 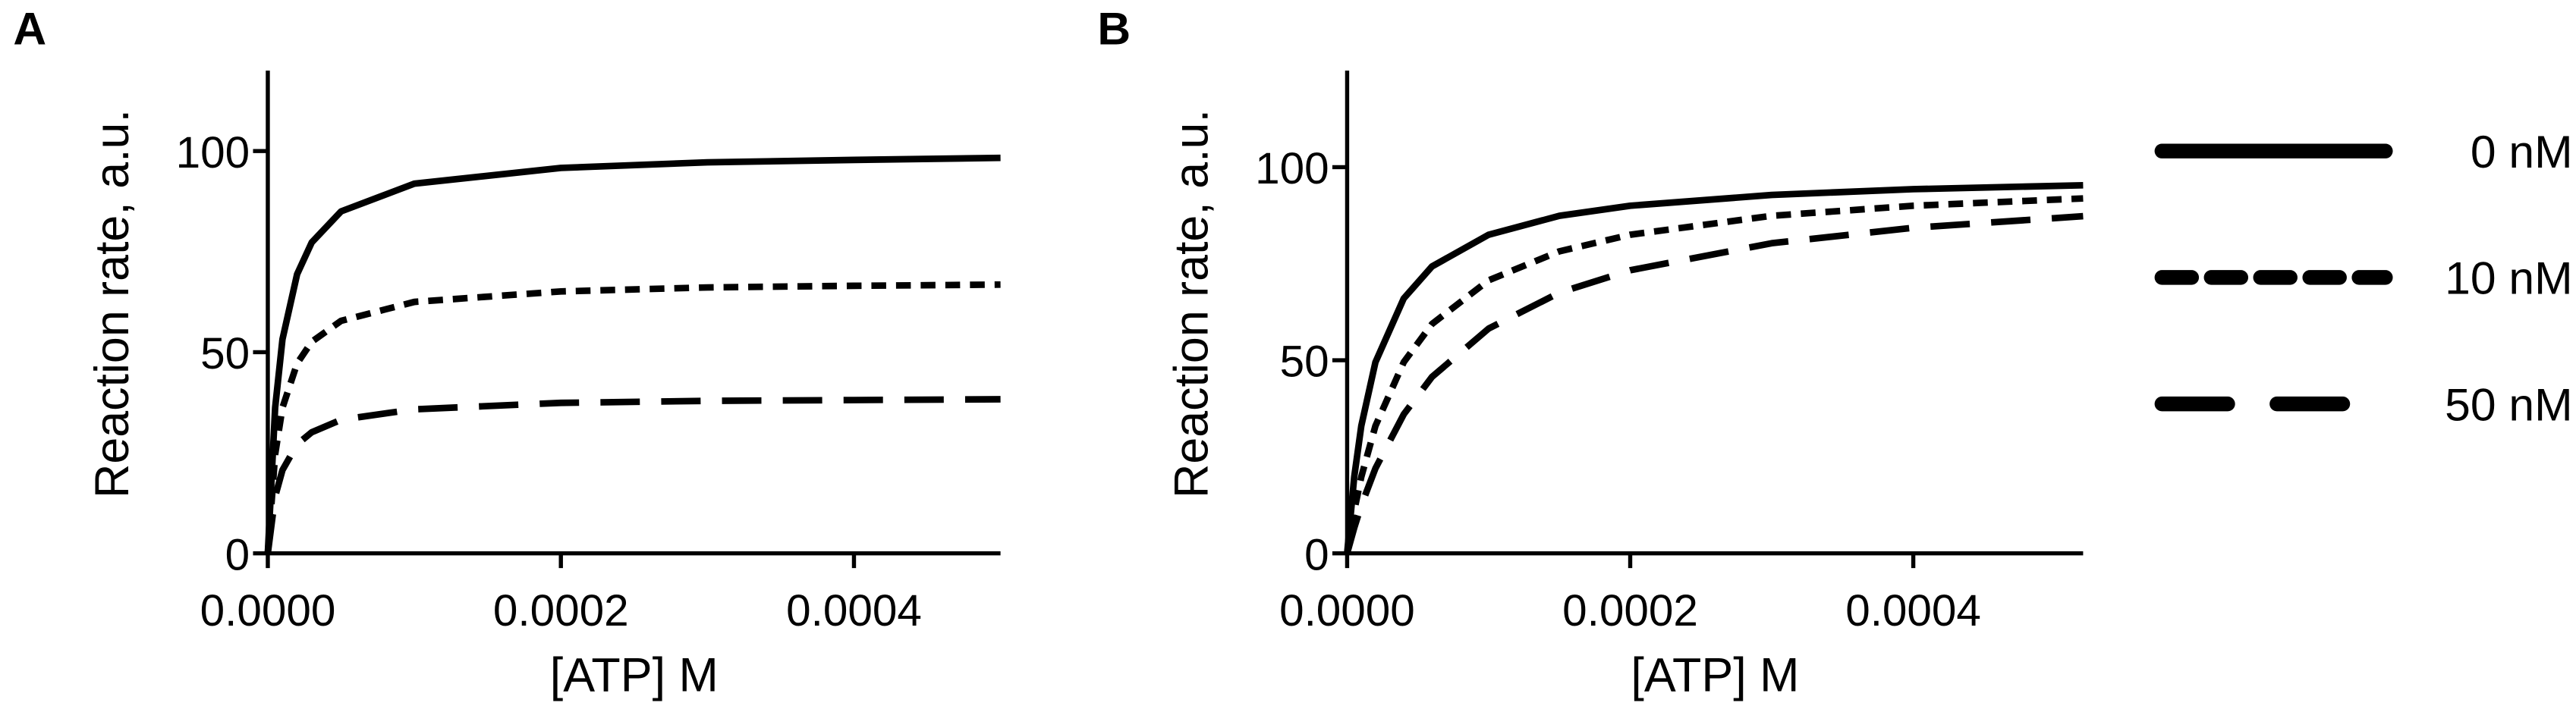 I want to click on legend-label: 0 nM, so click(x=2522, y=151).